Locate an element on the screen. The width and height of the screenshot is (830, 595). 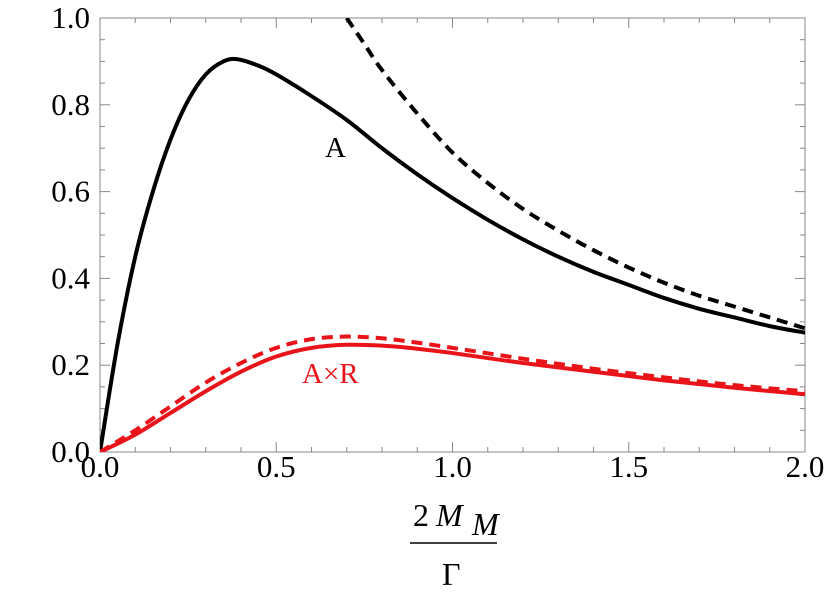
y-tick-label: 0.2 is located at coordinates (70, 364).